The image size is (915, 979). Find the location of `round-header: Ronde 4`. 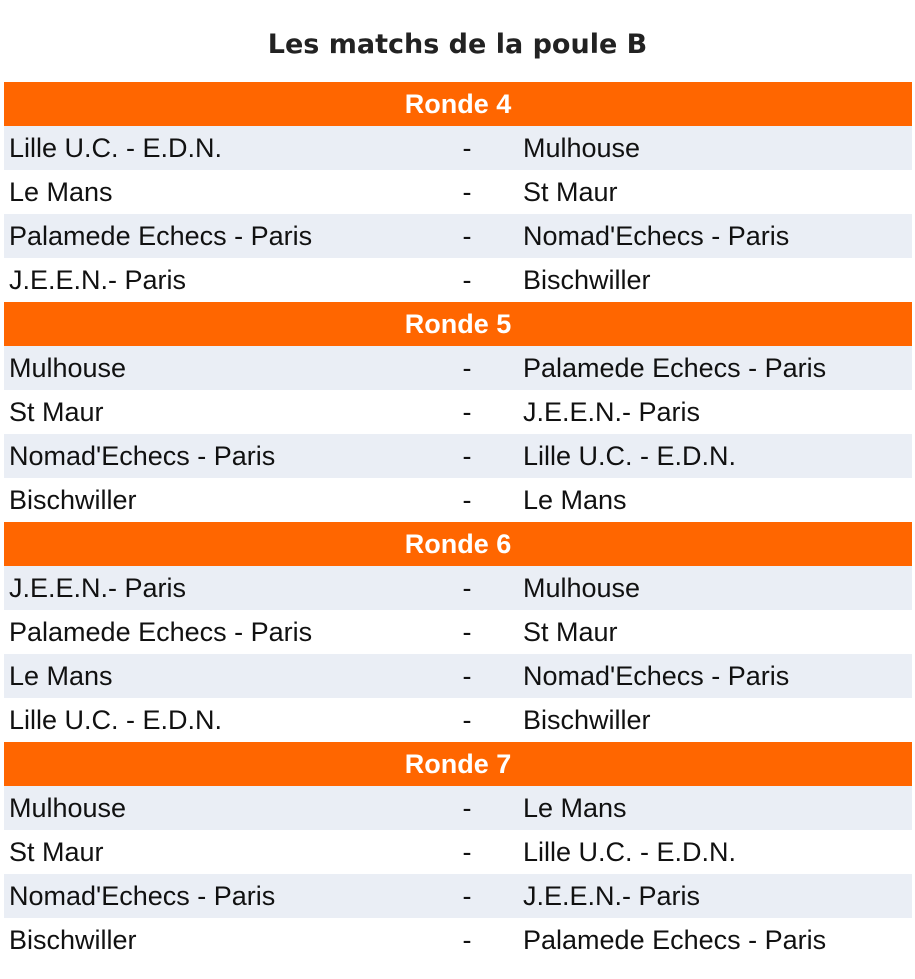

round-header: Ronde 4 is located at coordinates (458, 104).